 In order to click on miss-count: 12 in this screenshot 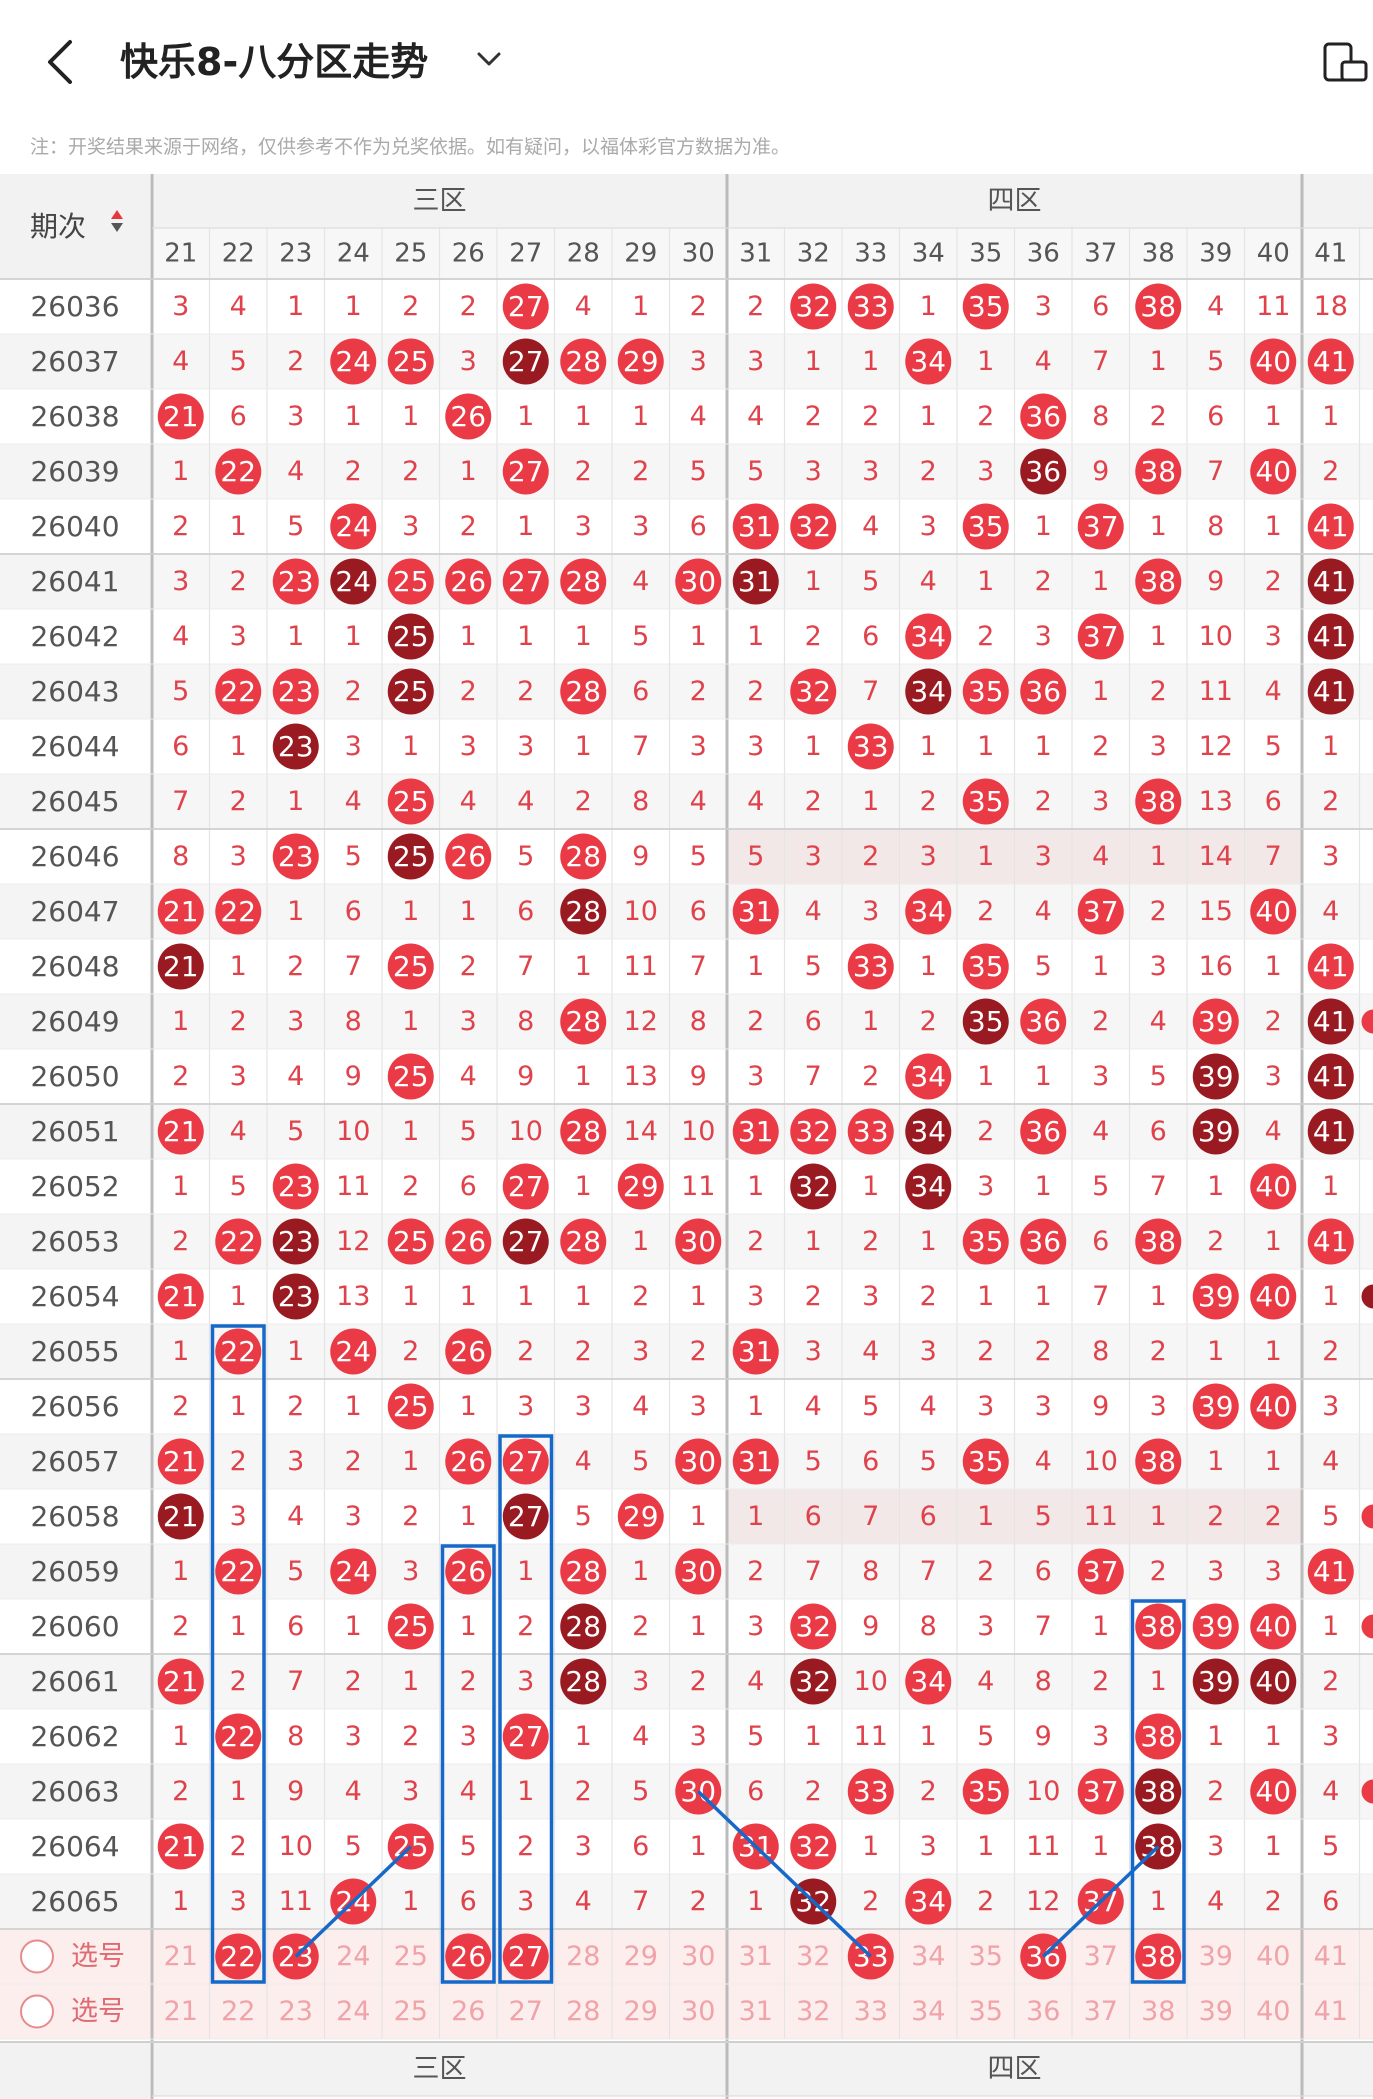, I will do `click(1043, 1901)`.